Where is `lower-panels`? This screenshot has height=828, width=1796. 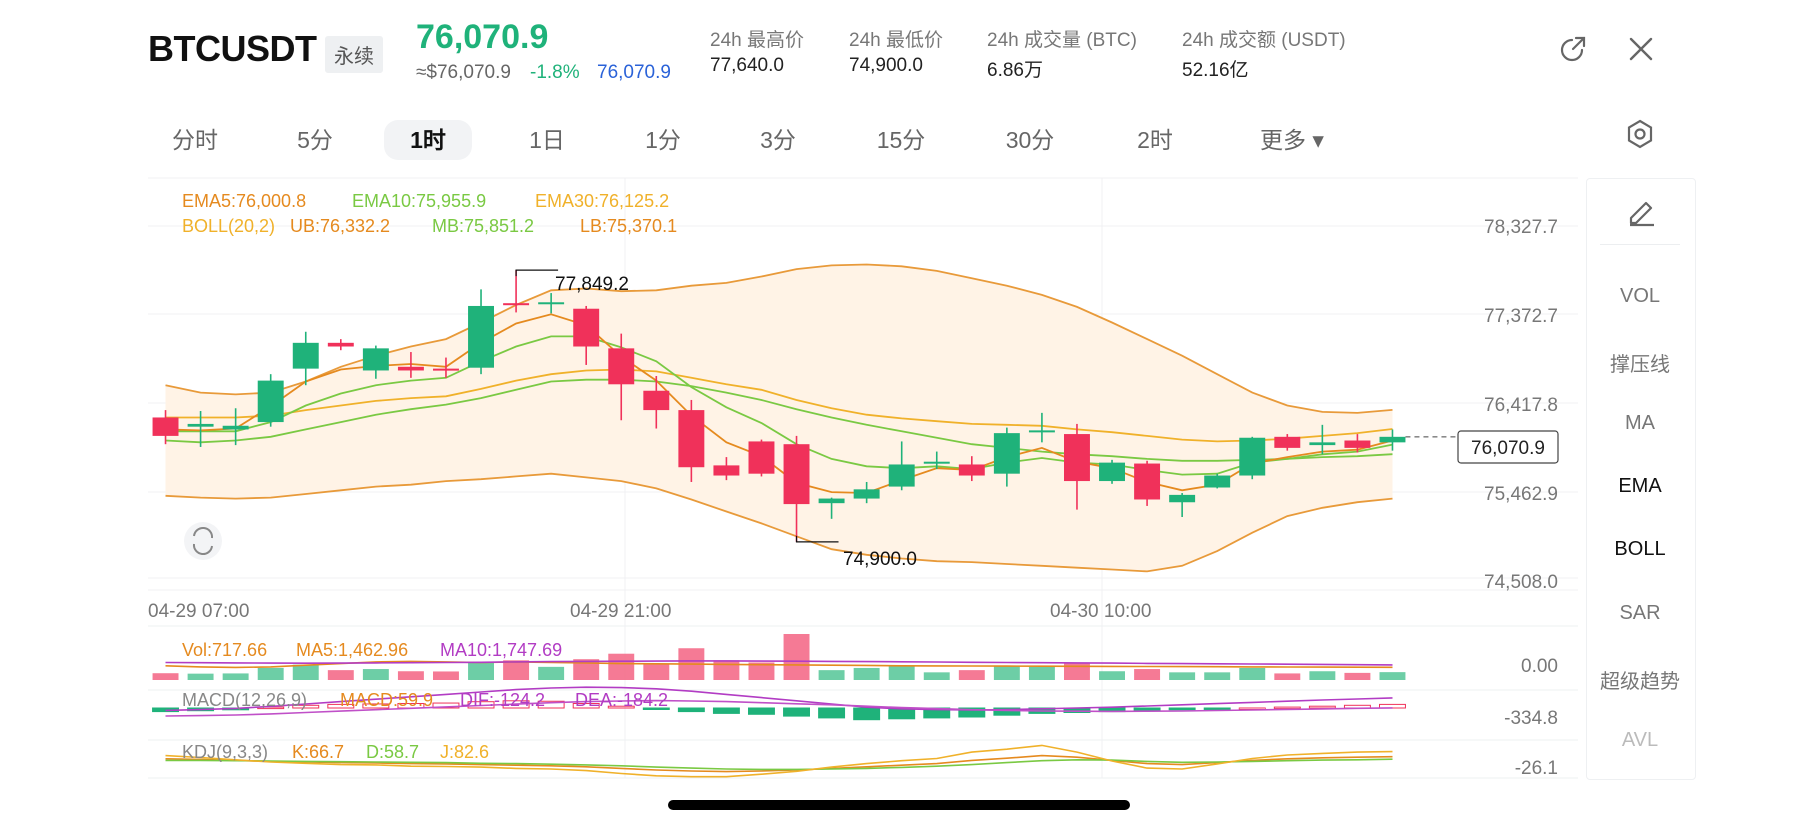
lower-panels is located at coordinates (779, 706).